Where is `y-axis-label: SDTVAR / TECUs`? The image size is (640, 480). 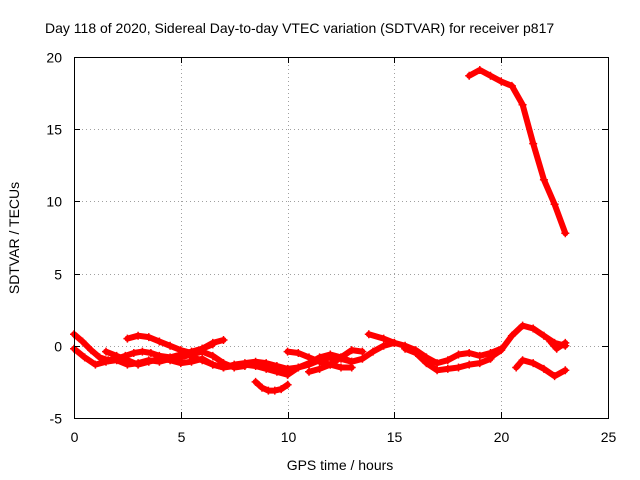 y-axis-label: SDTVAR / TECUs is located at coordinates (14, 238).